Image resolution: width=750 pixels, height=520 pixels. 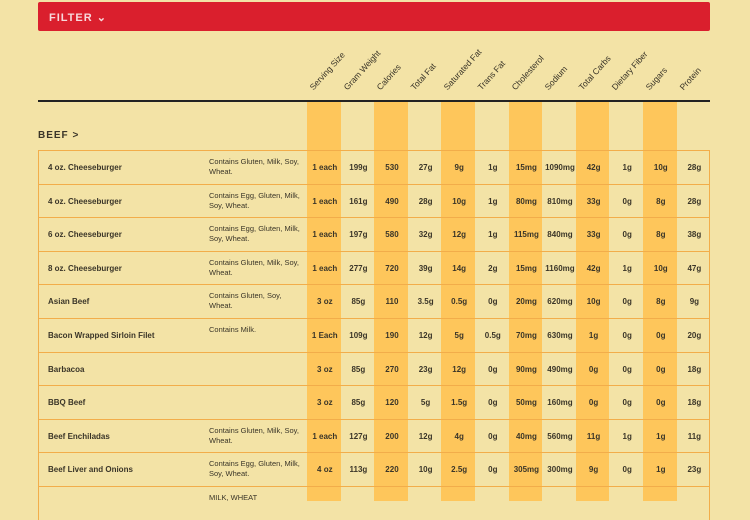 I want to click on allergens: MILK, WHEAT, so click(x=233, y=497).